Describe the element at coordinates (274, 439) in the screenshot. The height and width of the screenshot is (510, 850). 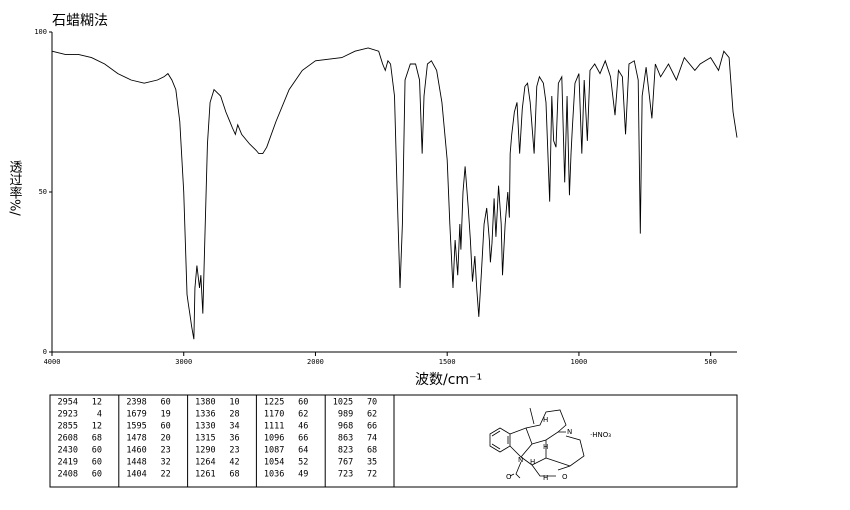
I see `peak-wavenumber: 1096` at that location.